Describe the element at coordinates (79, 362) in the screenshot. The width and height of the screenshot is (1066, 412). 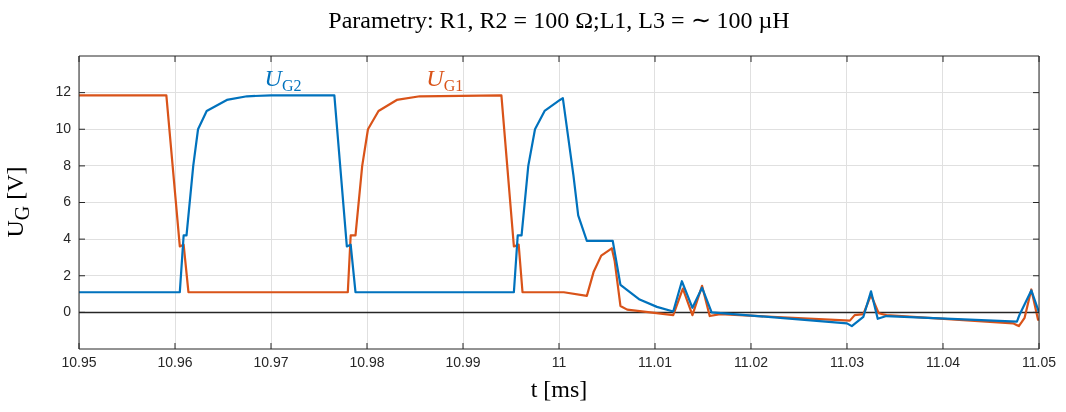
I see `x-tick-label: 10.95` at that location.